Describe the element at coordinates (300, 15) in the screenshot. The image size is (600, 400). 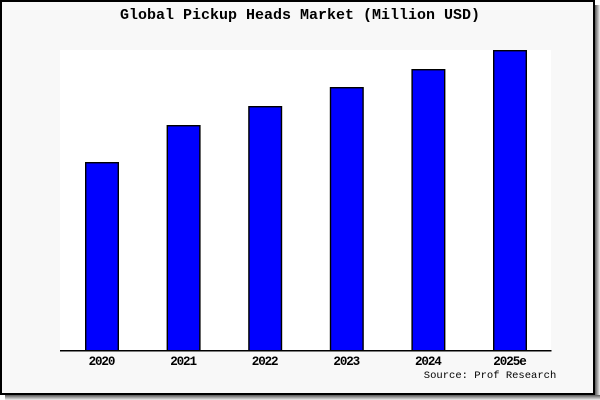
I see `svg-text:Global Pickup Heads Market (Mi: Global Pickup Heads Market (Million USD)` at that location.